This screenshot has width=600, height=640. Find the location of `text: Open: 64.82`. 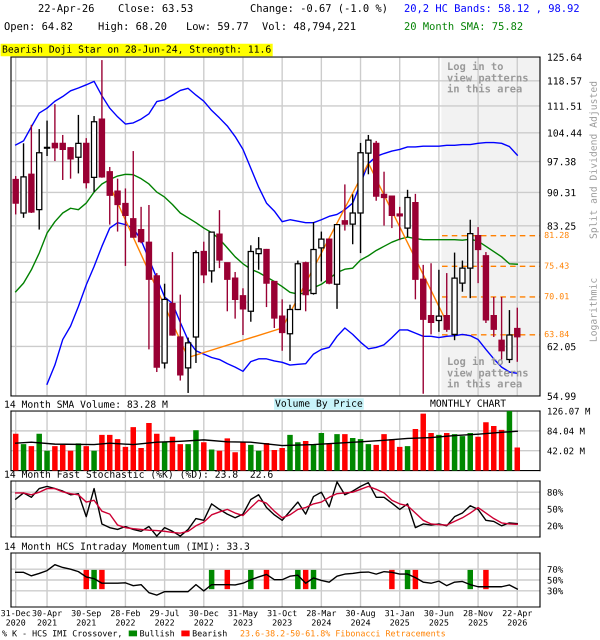

text: Open: 64.82 is located at coordinates (38, 27).